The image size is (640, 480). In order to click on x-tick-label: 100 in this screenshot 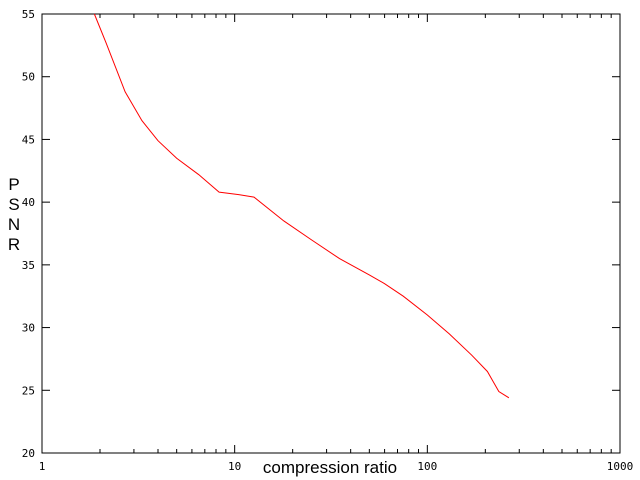, I will do `click(427, 466)`.